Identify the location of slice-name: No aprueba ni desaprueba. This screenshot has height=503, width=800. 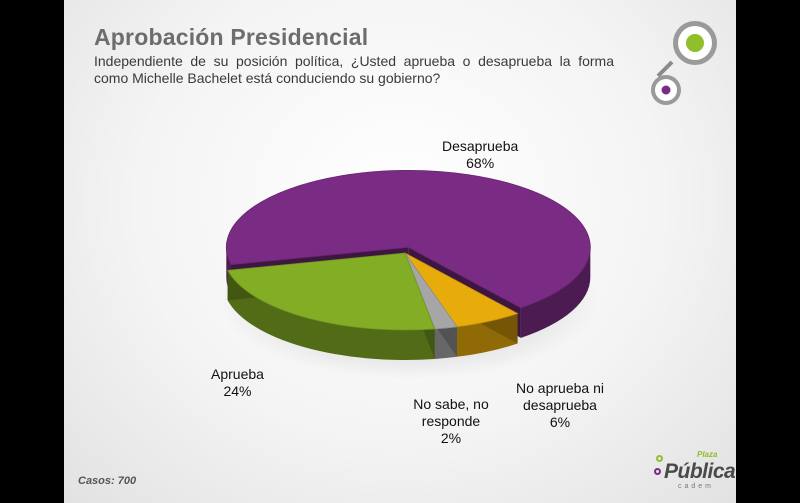
(560, 396).